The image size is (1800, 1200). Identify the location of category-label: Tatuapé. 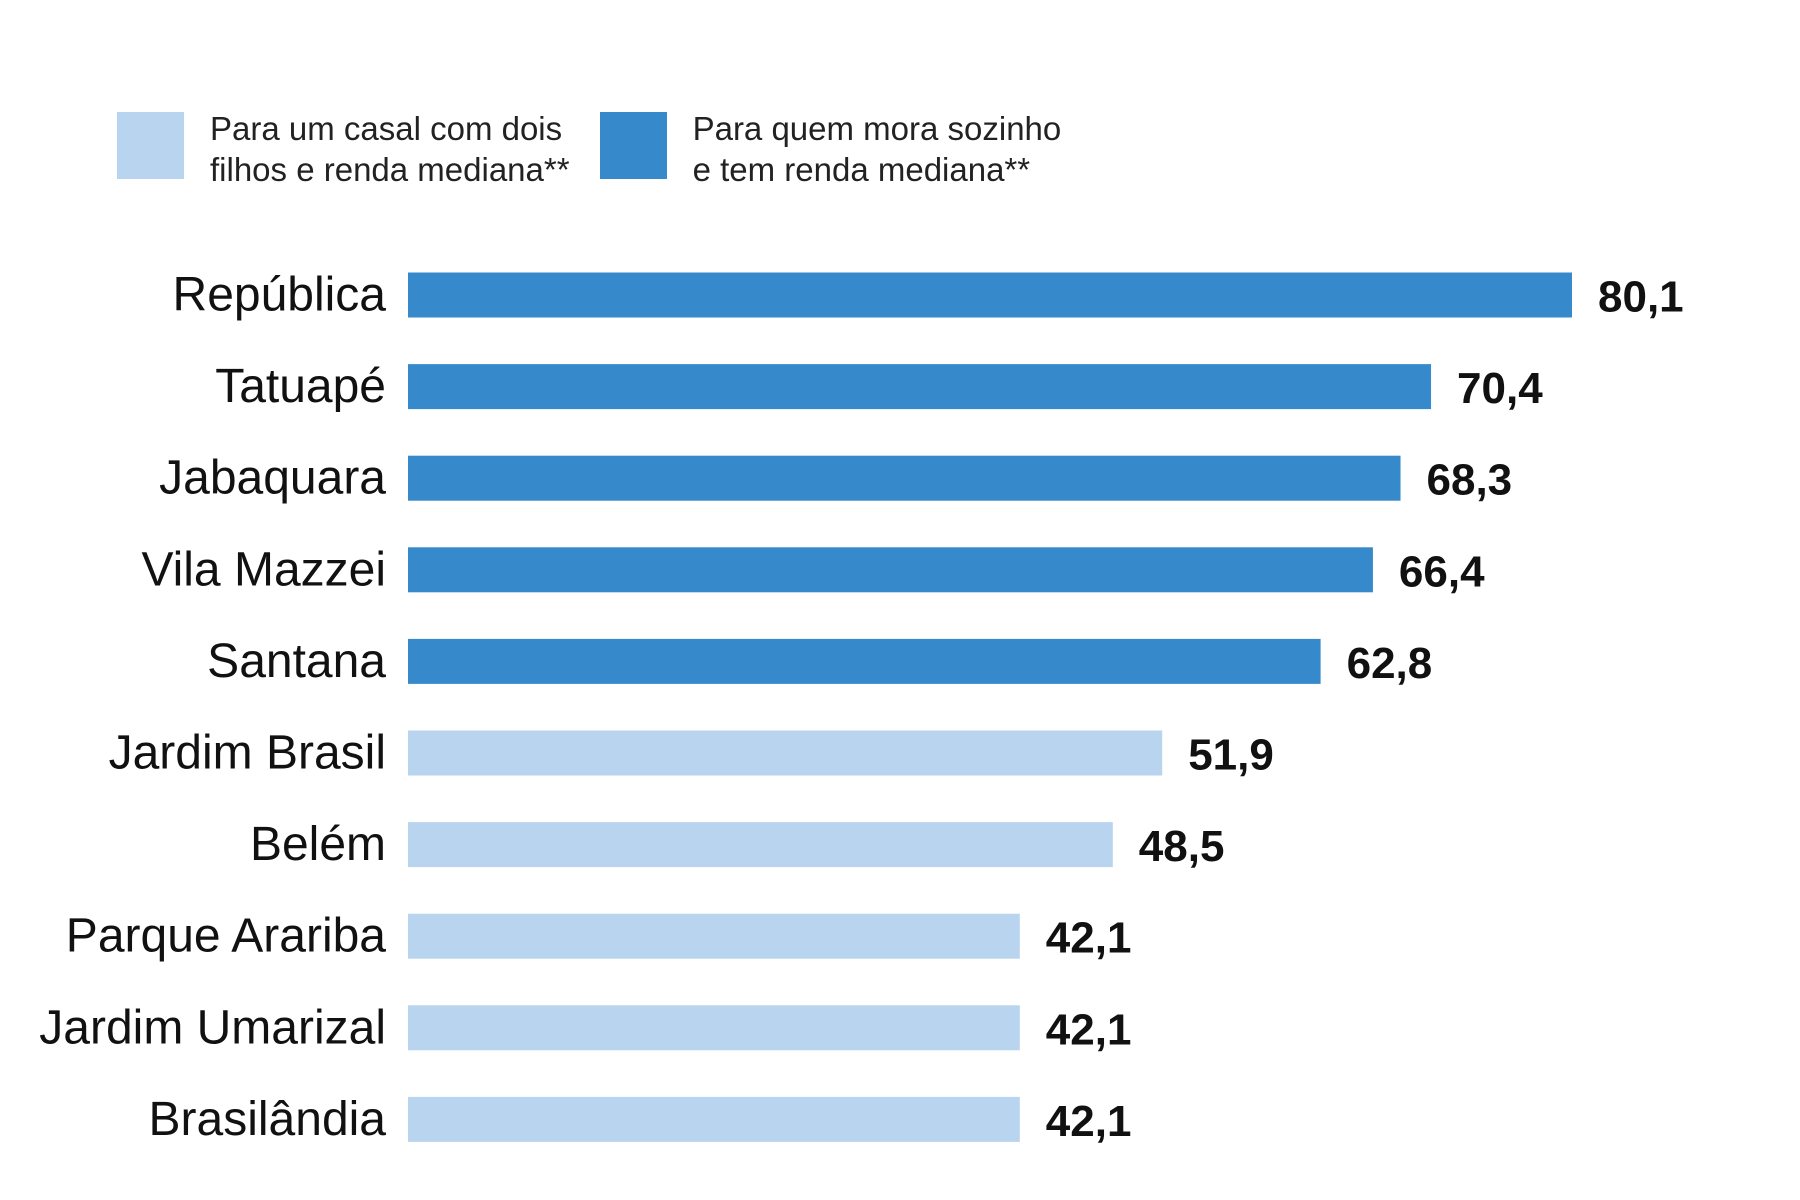
(300, 386).